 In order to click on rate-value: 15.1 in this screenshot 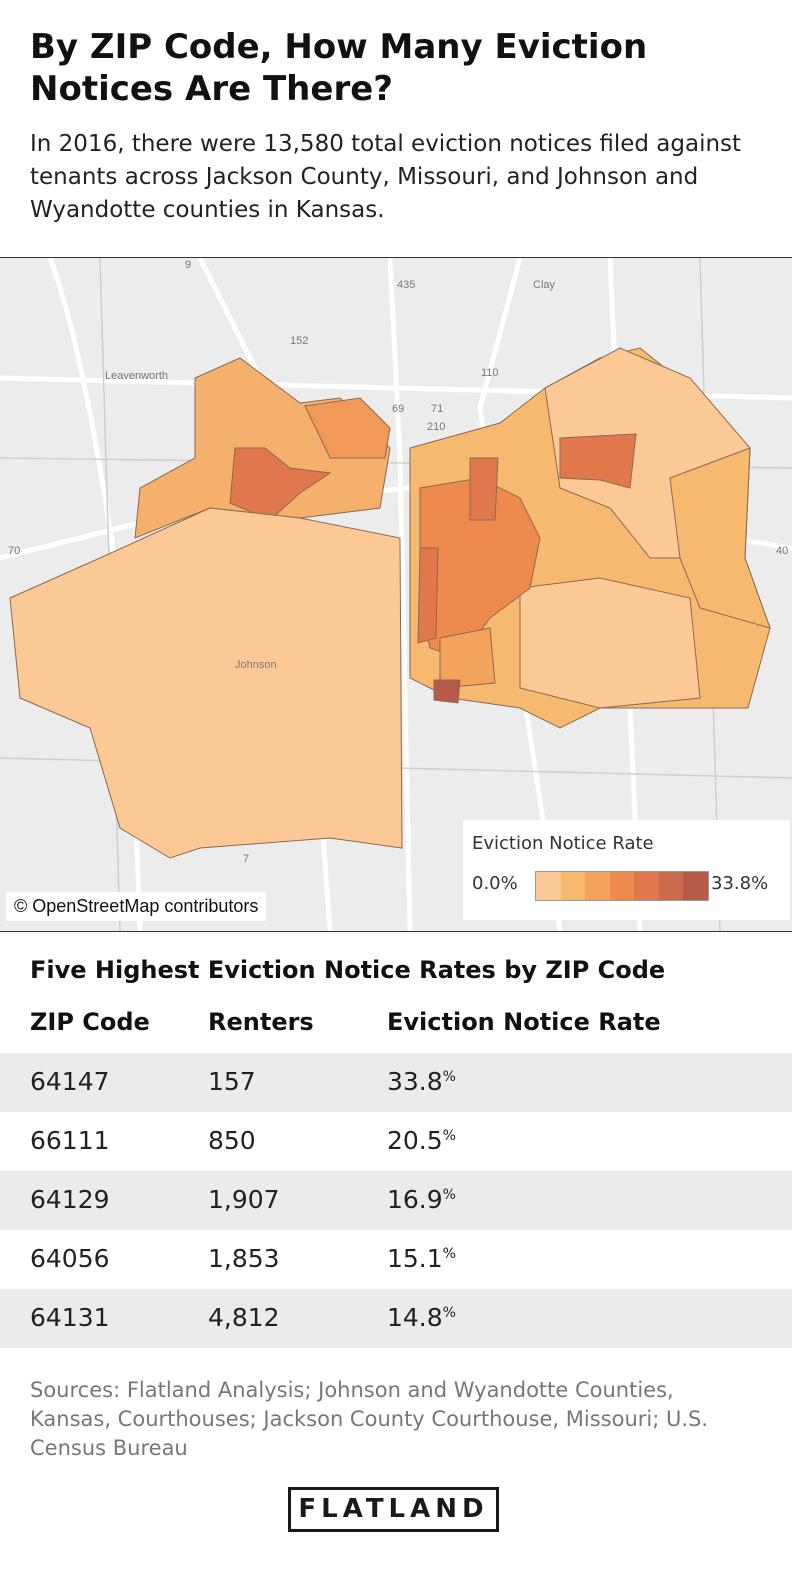, I will do `click(415, 1258)`.